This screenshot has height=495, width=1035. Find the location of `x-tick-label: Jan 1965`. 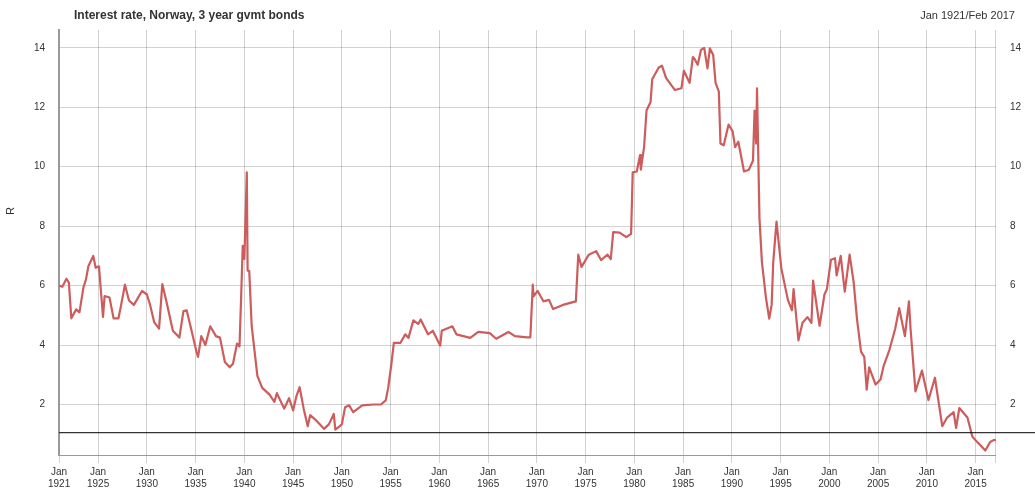

x-tick-label: Jan 1965 is located at coordinates (488, 477).